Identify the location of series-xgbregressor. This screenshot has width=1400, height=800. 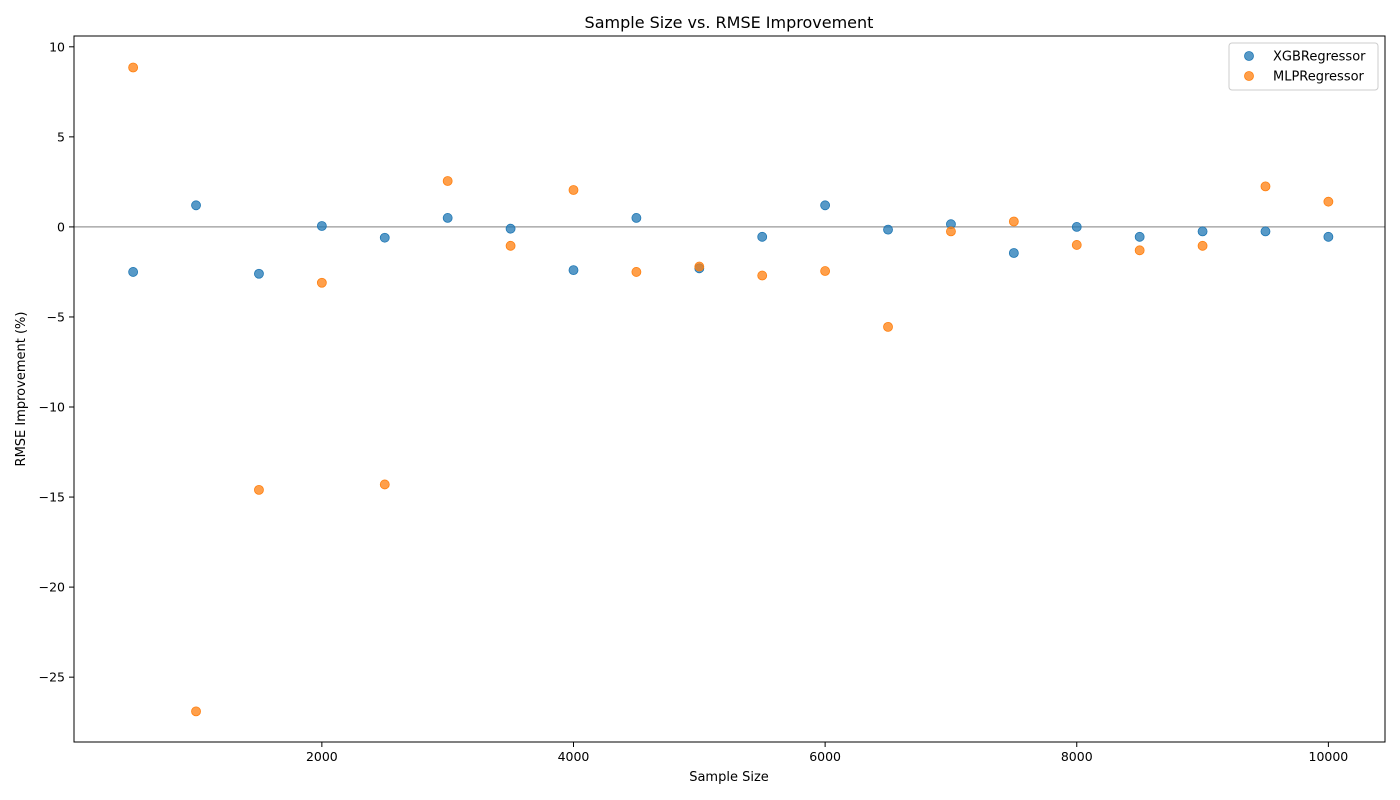
(731, 239).